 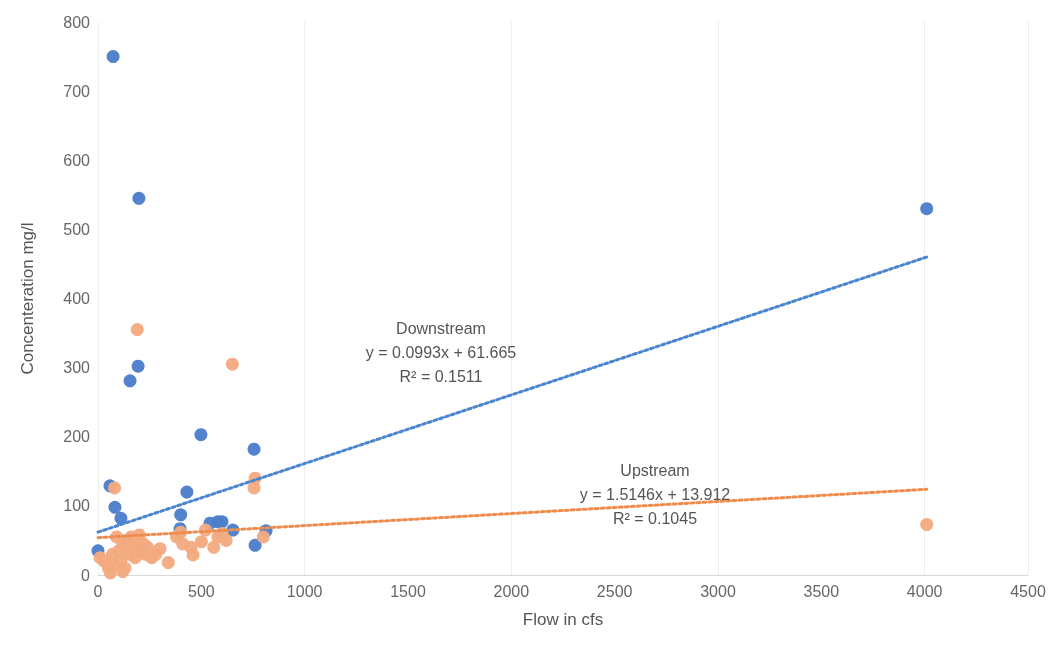 What do you see at coordinates (77, 160) in the screenshot?
I see `y-tick-label: 600` at bounding box center [77, 160].